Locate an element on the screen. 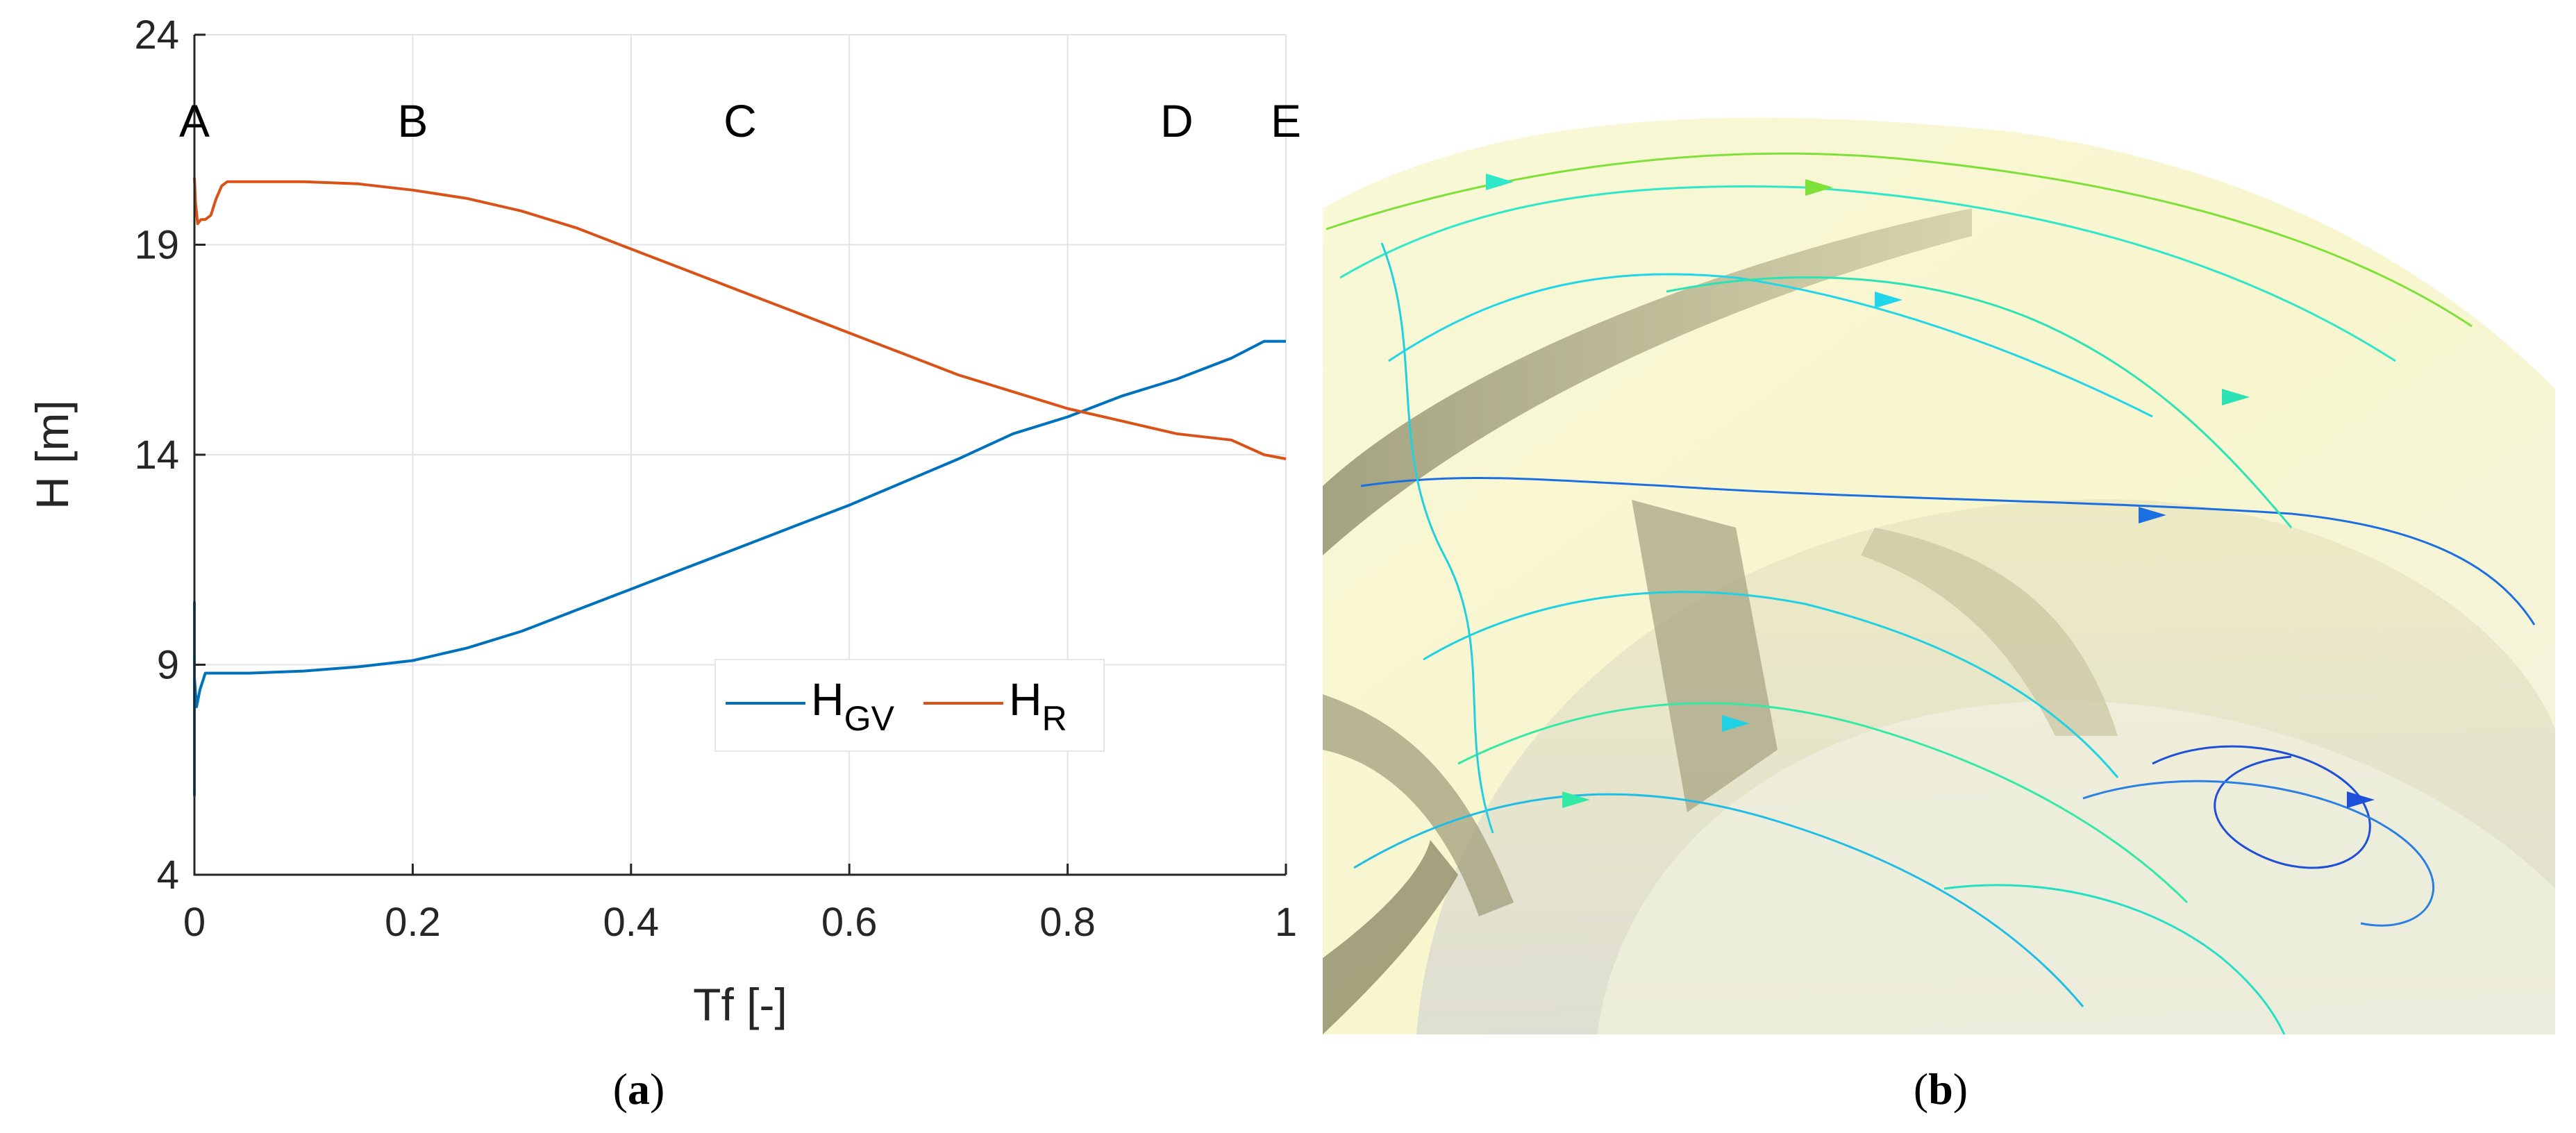 This screenshot has height=1133, width=2576. series-line-h-r is located at coordinates (740, 318).